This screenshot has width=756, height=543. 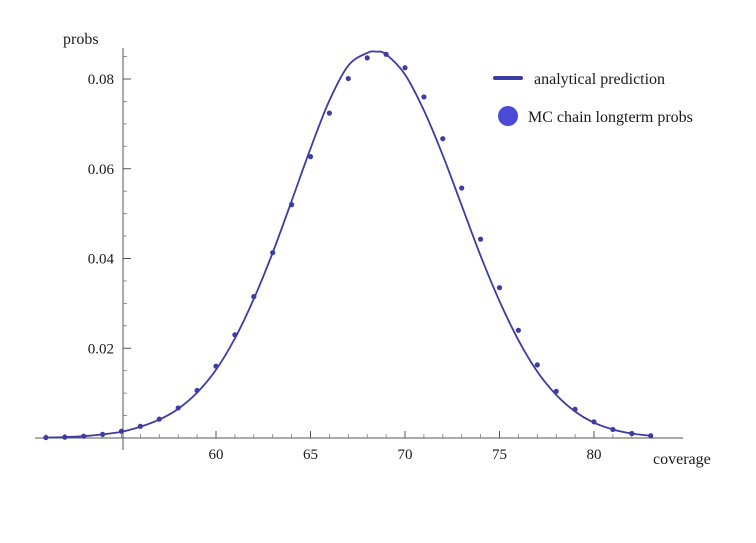 I want to click on y-tick-label: 0.04, so click(x=101, y=260).